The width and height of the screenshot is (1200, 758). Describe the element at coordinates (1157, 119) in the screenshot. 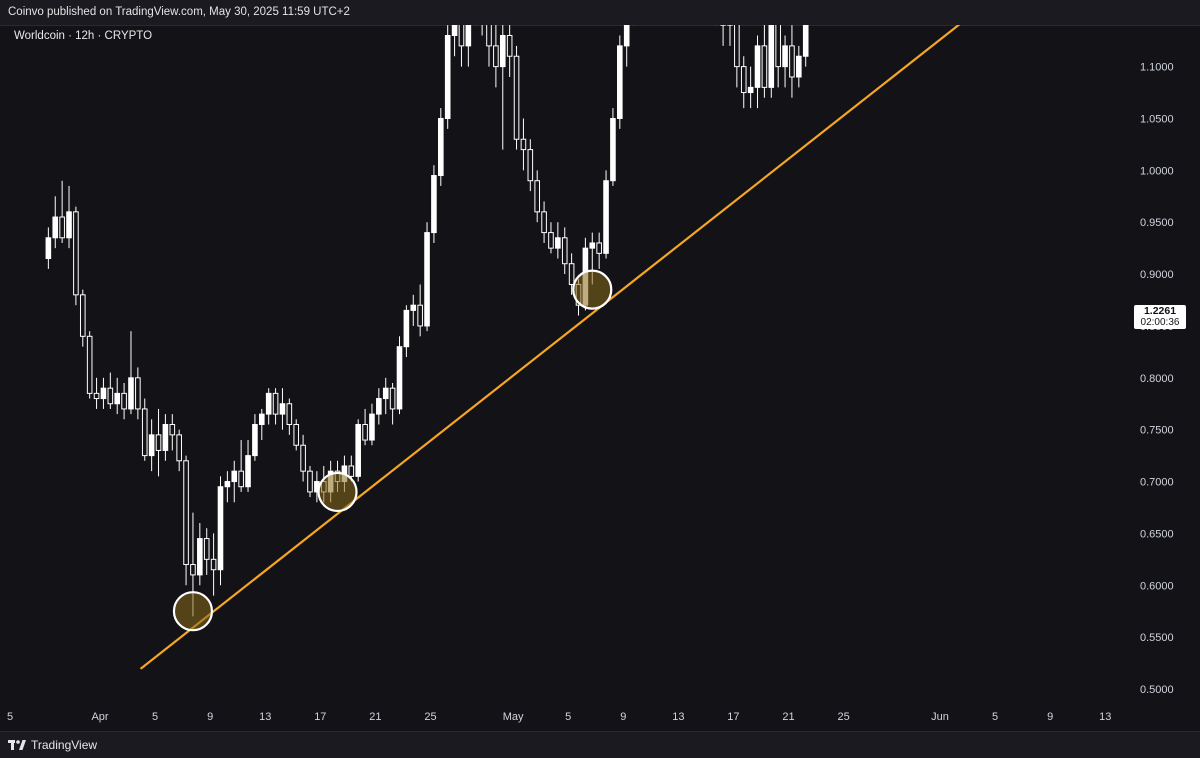

I see `y-tick-label: 1.0500` at that location.